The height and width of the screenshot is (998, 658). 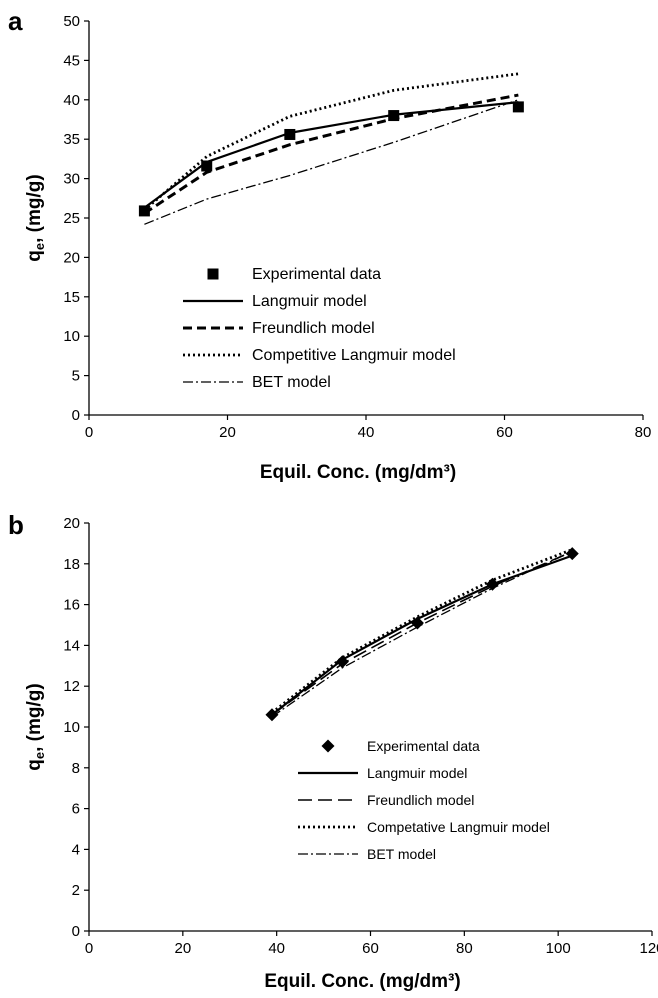 What do you see at coordinates (15, 21) in the screenshot?
I see `panel-letter: a` at bounding box center [15, 21].